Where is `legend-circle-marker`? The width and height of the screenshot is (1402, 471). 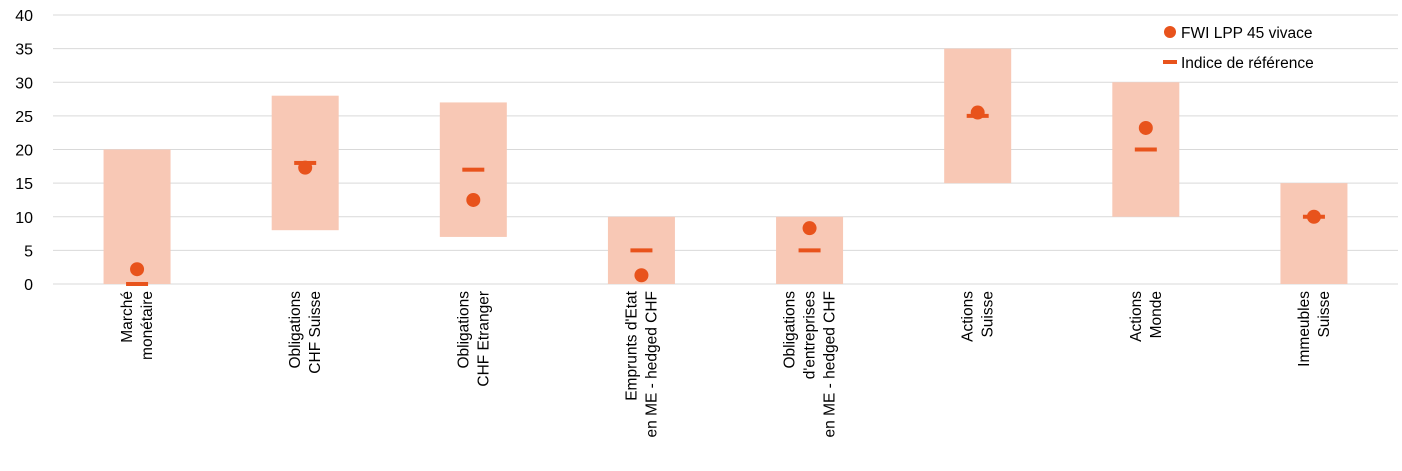
legend-circle-marker is located at coordinates (1170, 32).